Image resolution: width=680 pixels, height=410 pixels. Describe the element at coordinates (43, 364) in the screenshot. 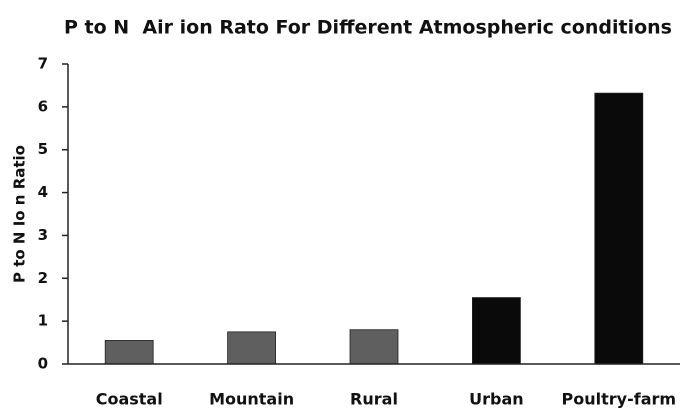

I see `y-tick-label: 0` at that location.